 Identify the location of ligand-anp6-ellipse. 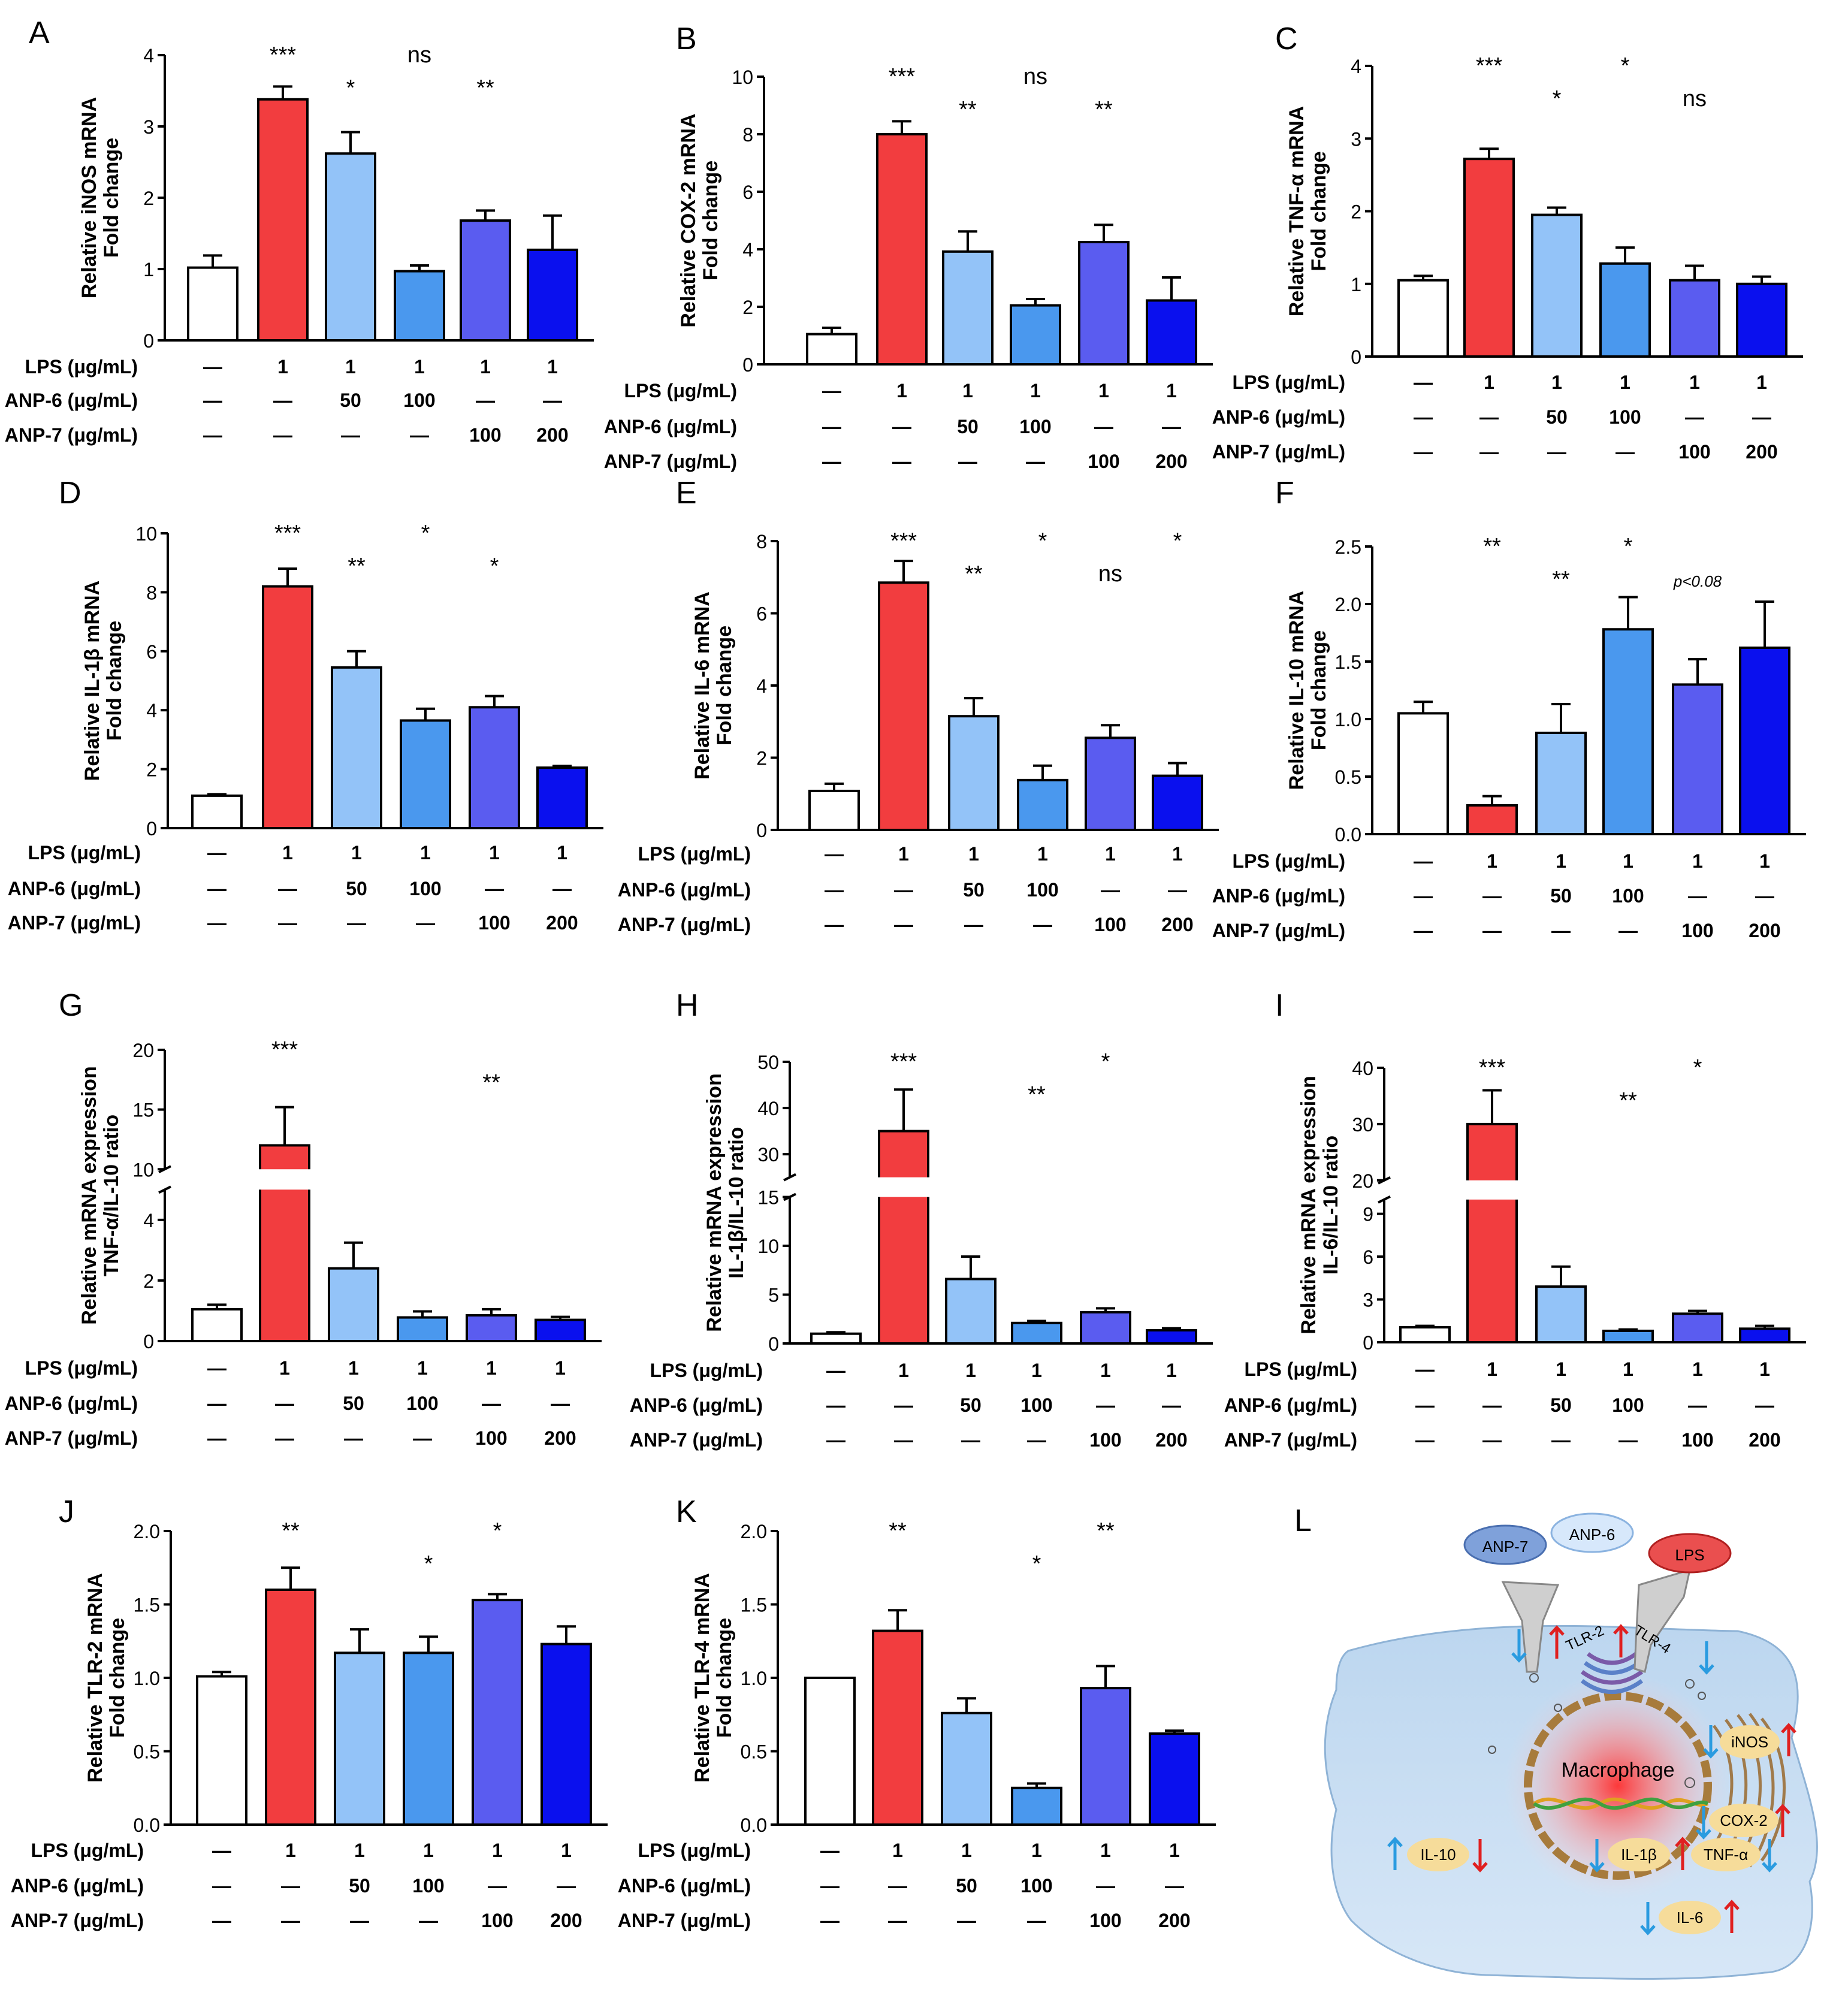
(1592, 1533).